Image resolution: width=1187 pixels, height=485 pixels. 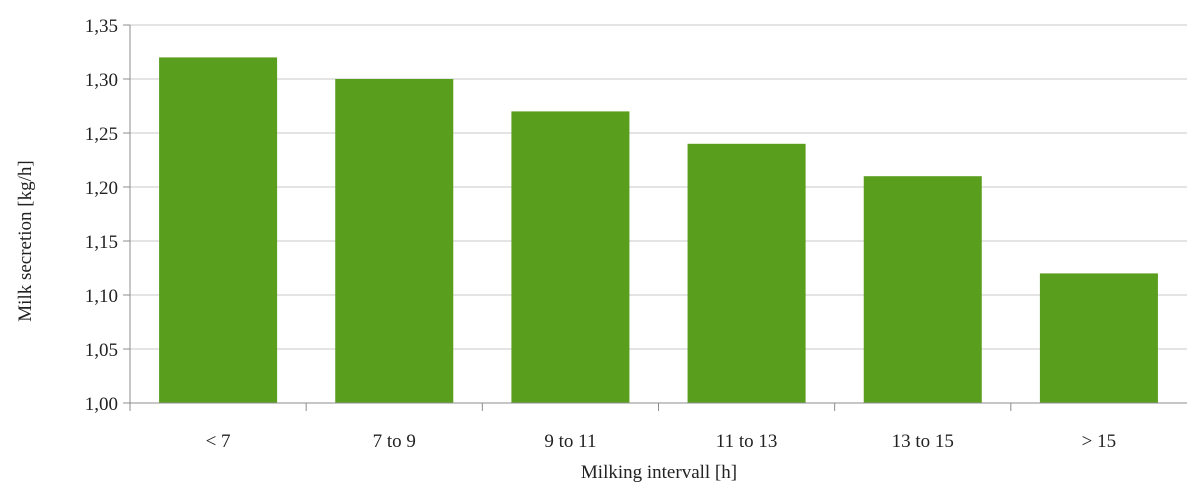 What do you see at coordinates (101, 134) in the screenshot?
I see `y-tick-label: 1,25` at bounding box center [101, 134].